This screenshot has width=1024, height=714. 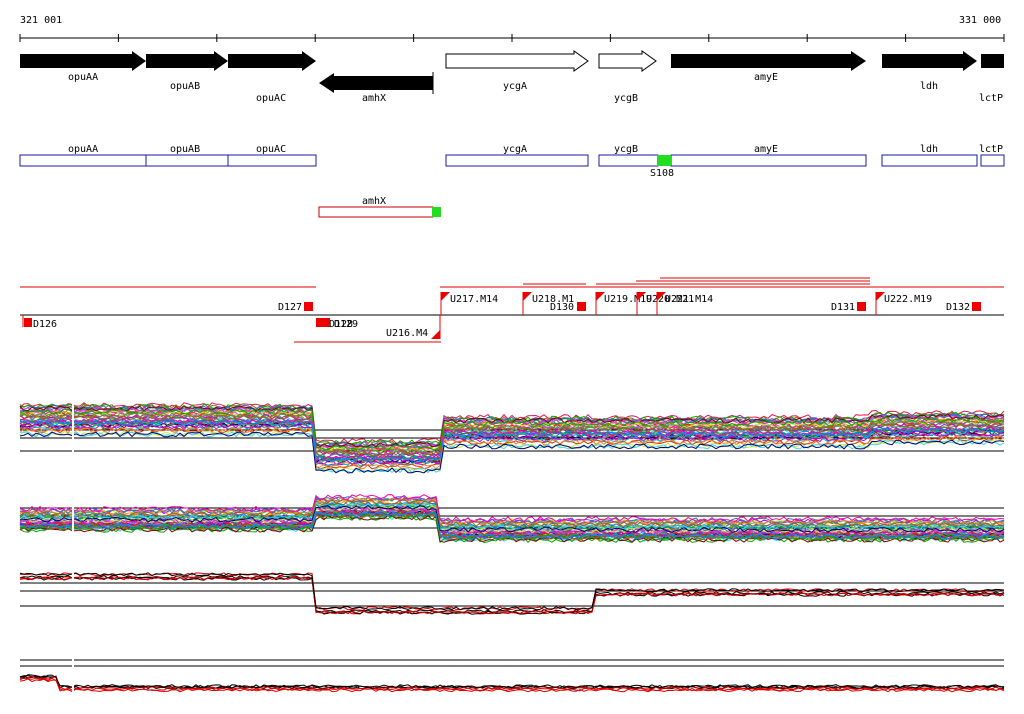 I want to click on gene-box-opuAB: opuAB, so click(x=187, y=155).